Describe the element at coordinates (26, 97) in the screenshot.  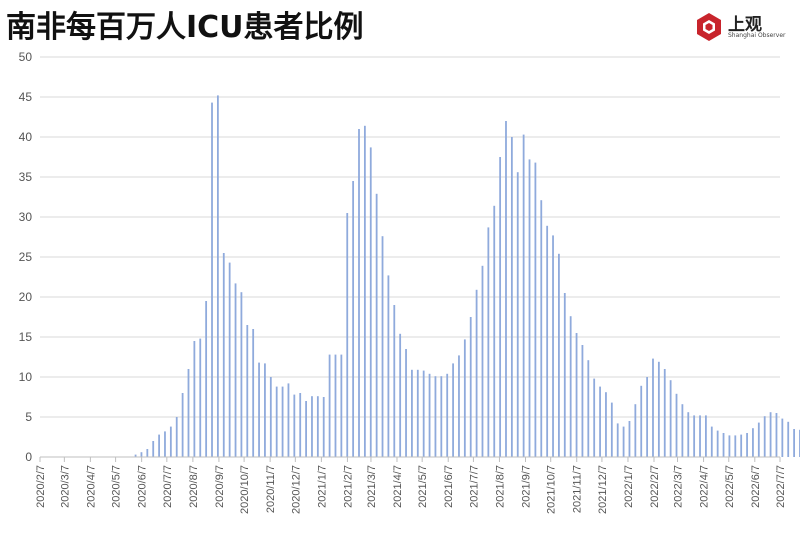
I see `y-tick-label: 45` at that location.